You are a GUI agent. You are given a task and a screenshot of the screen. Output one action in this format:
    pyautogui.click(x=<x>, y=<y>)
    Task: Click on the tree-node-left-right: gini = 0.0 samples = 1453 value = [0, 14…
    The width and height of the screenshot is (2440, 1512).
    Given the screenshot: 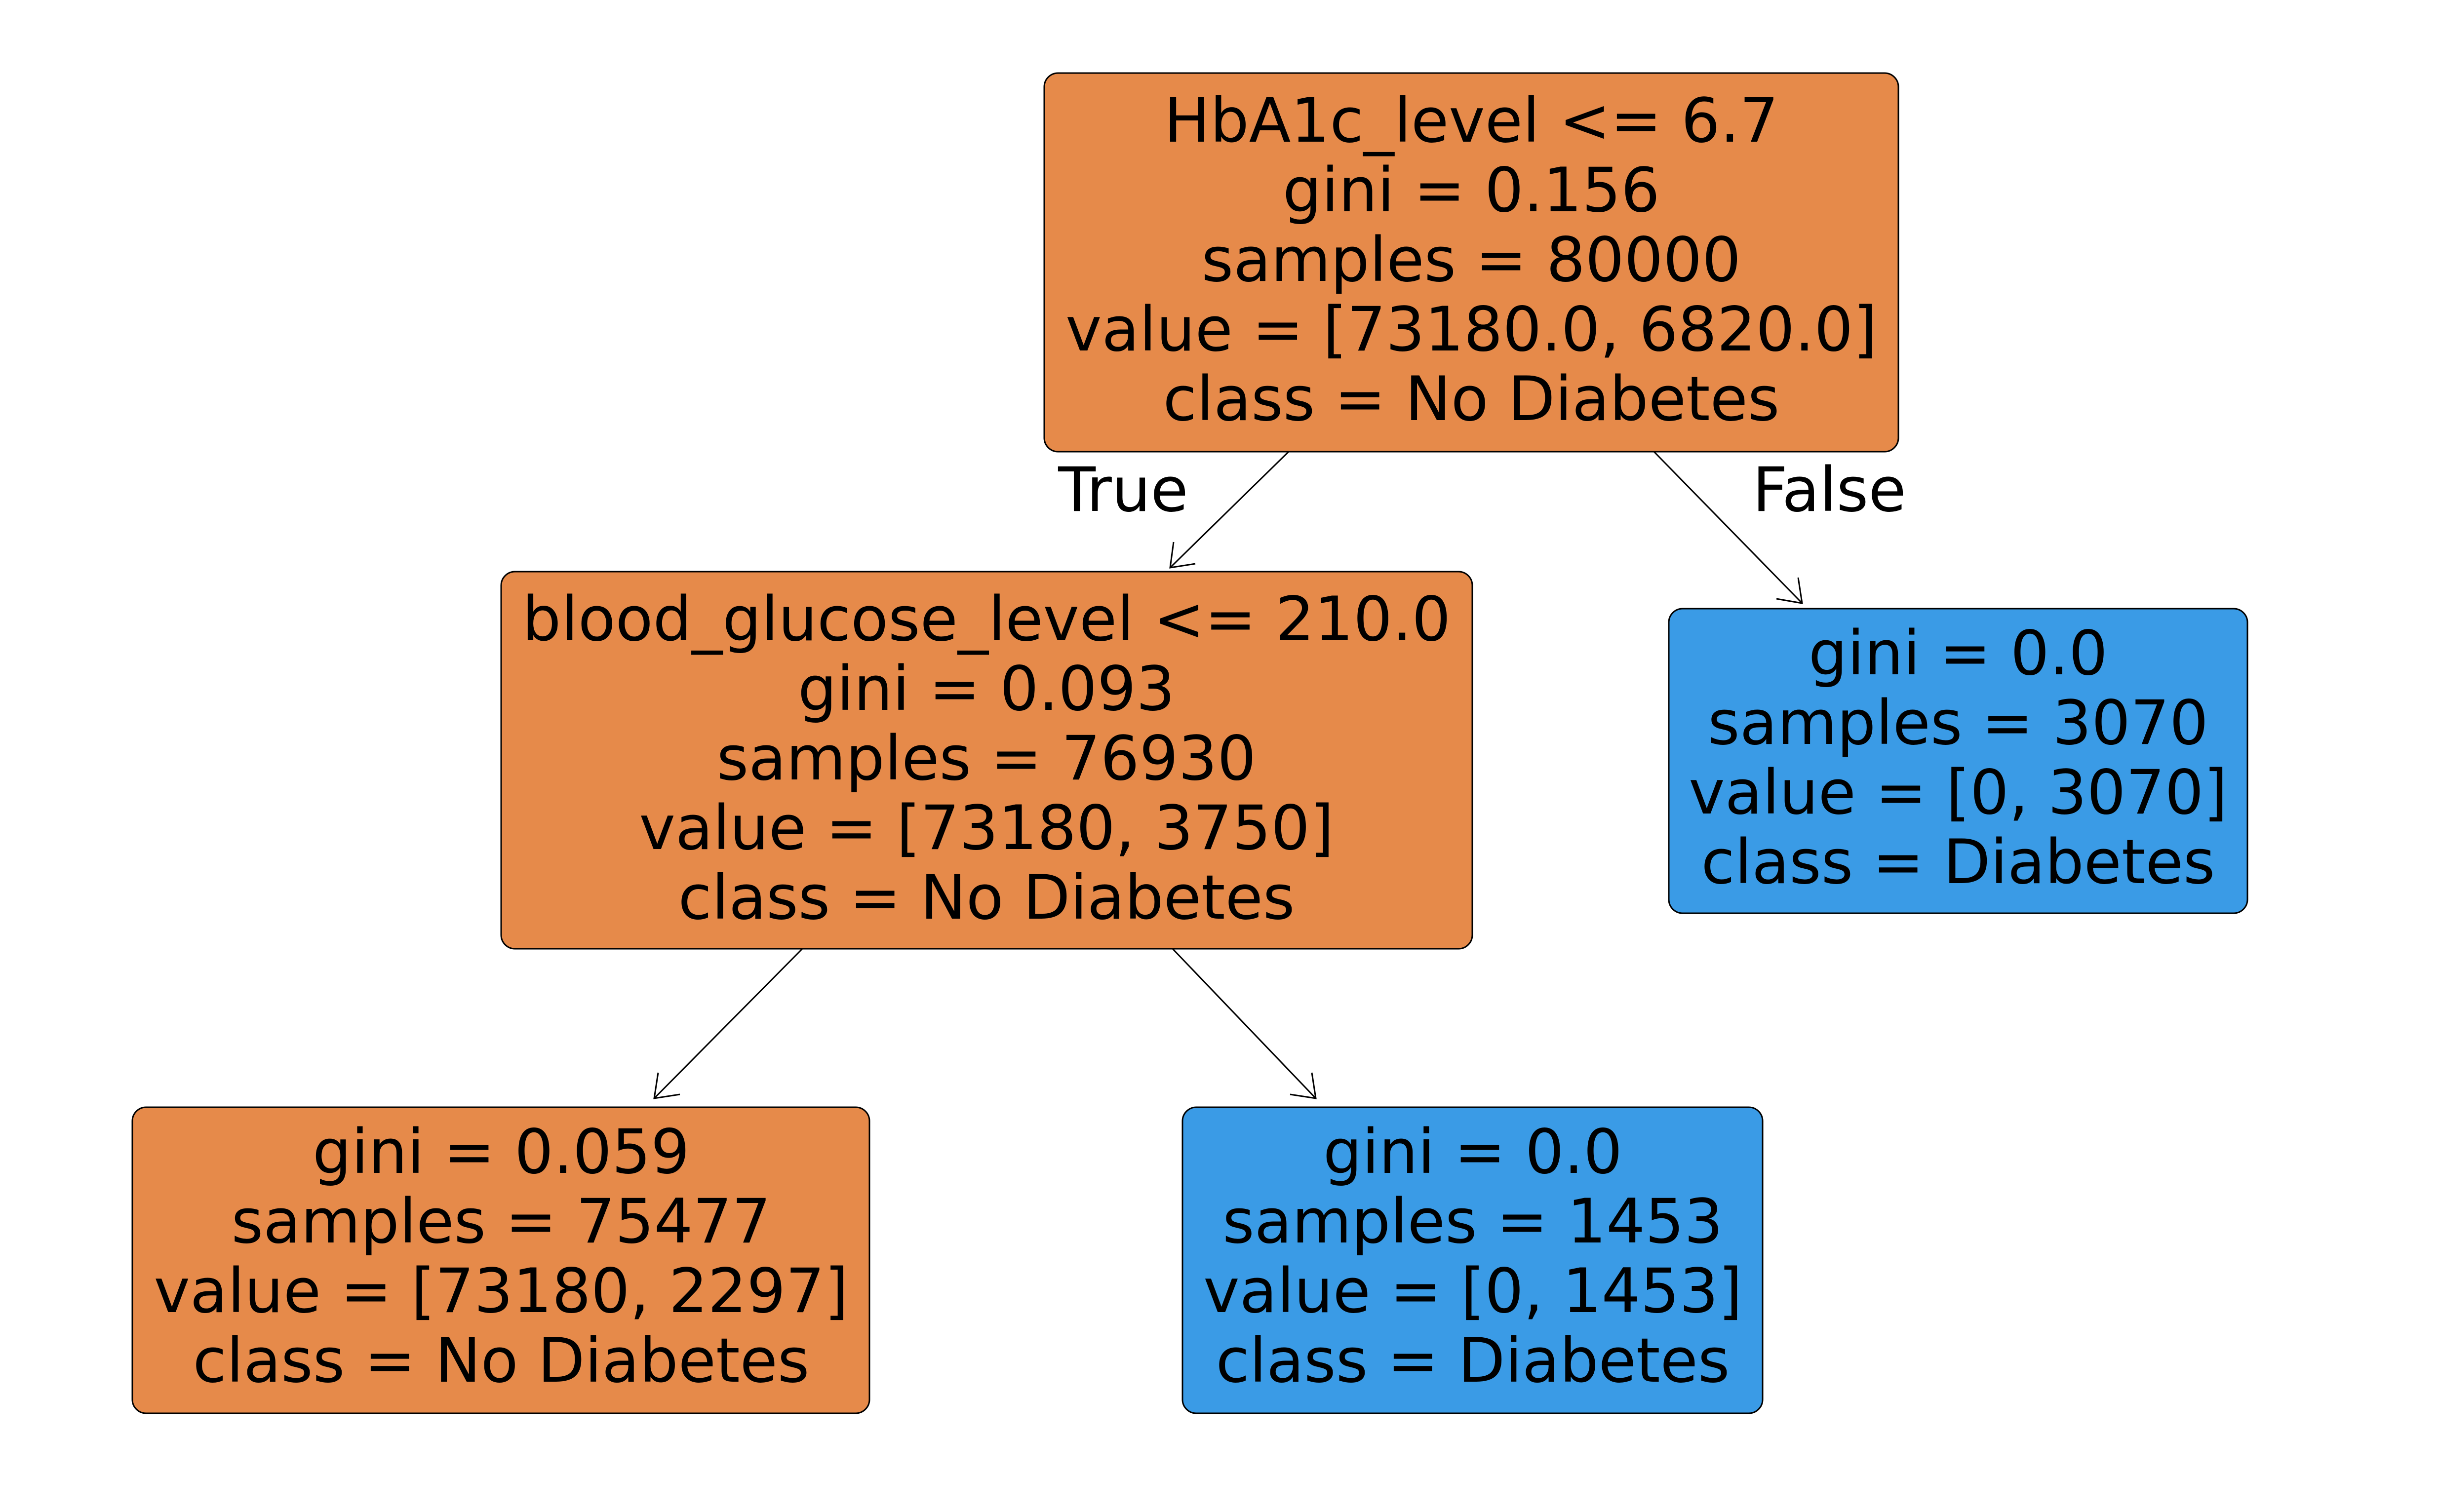 What is the action you would take?
    pyautogui.click(x=1472, y=1260)
    